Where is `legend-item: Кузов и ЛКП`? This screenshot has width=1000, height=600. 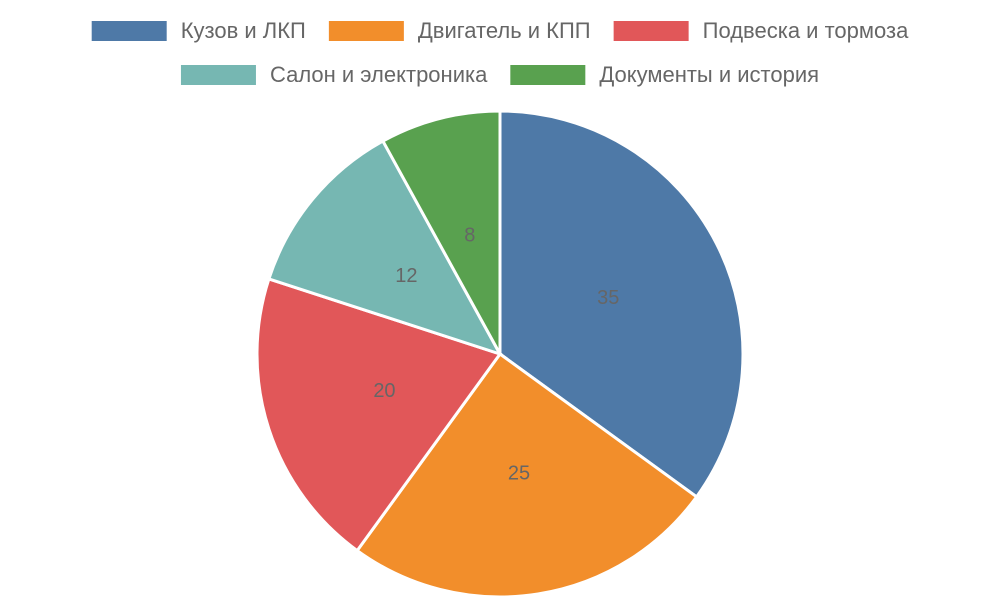 legend-item: Кузов и ЛКП is located at coordinates (198, 30).